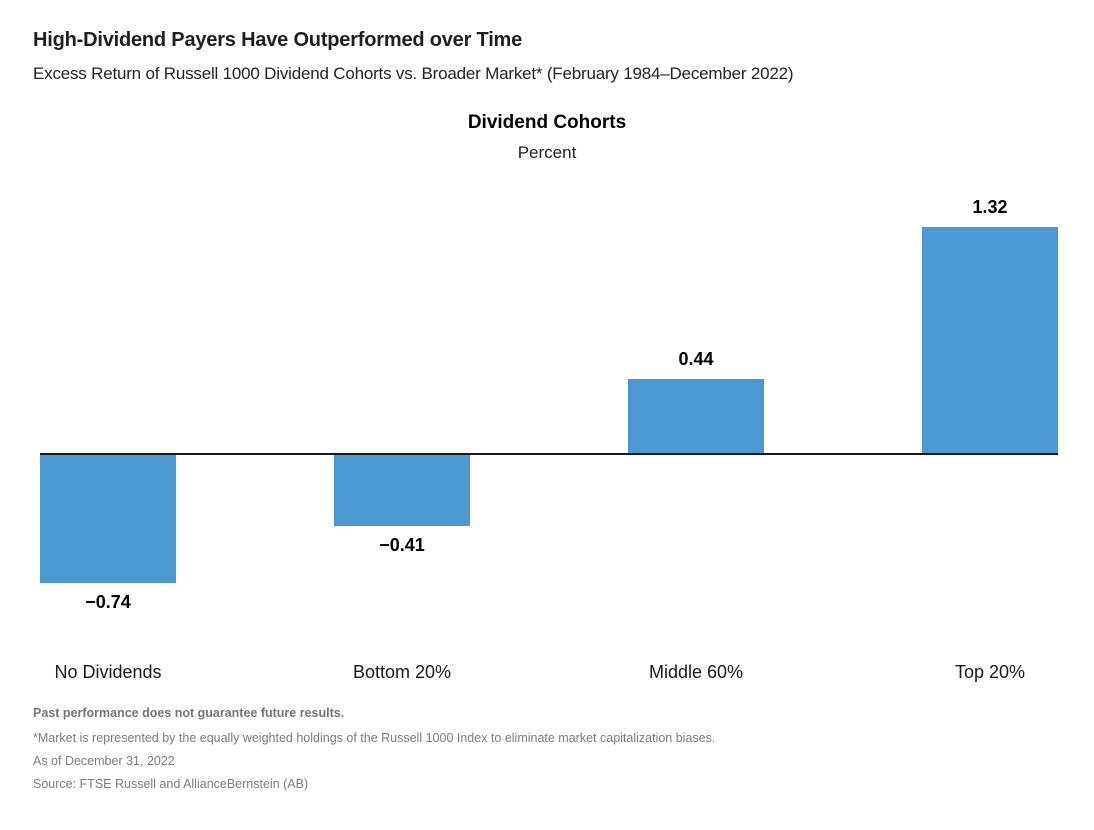 The image size is (1094, 830). Describe the element at coordinates (696, 672) in the screenshot. I see `category-label-middle-60: Middle 60%` at that location.